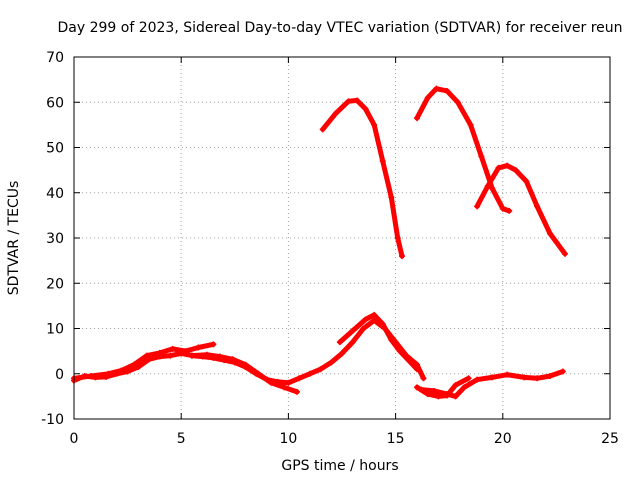 The image size is (640, 480). What do you see at coordinates (55, 194) in the screenshot?
I see `y-tick-label: 40` at bounding box center [55, 194].